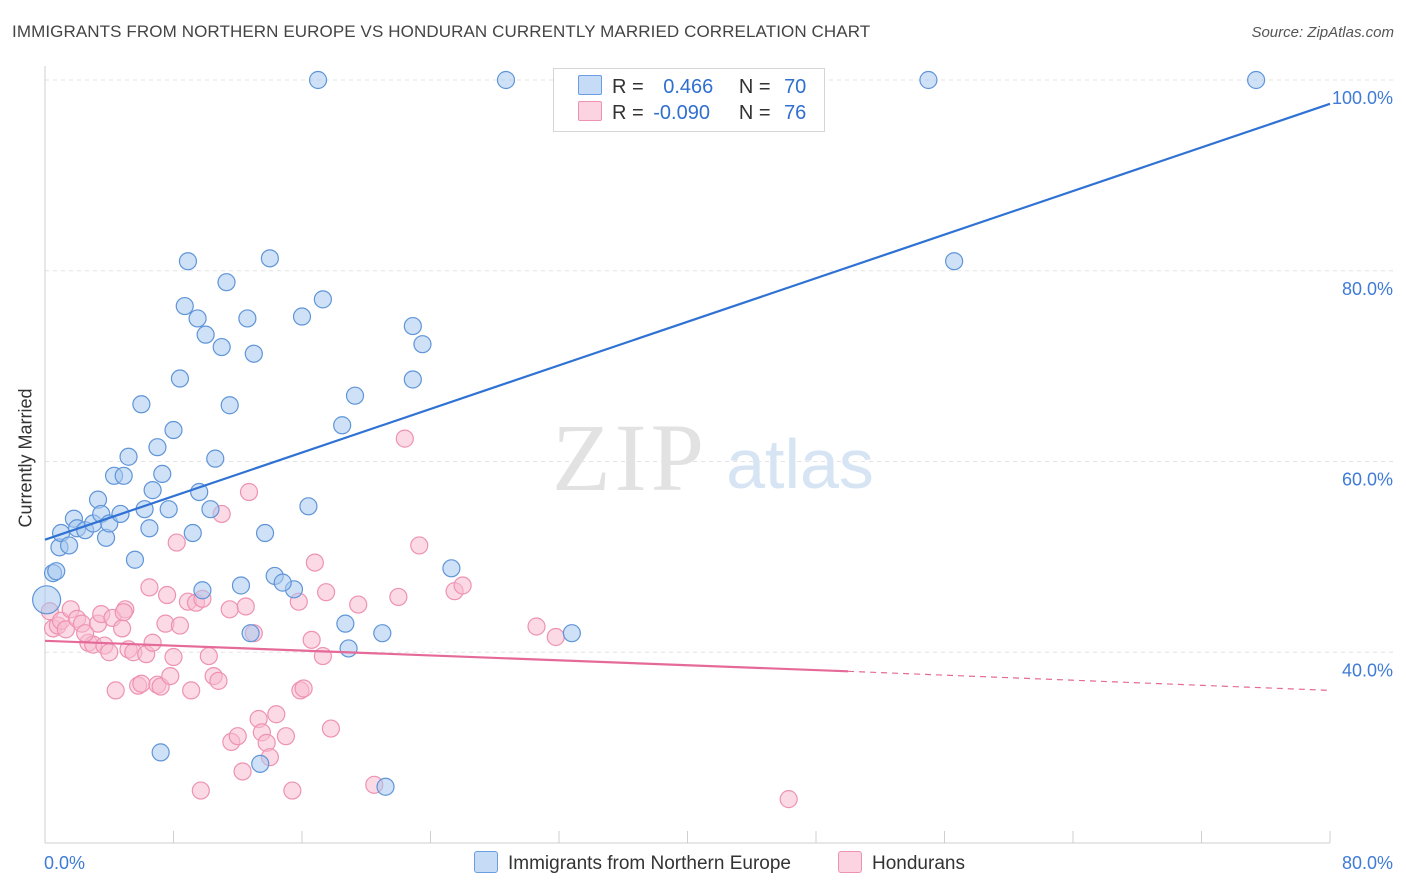  What do you see at coordinates (713, 457) in the screenshot?
I see `watermark: ZIP atlas` at bounding box center [713, 457].